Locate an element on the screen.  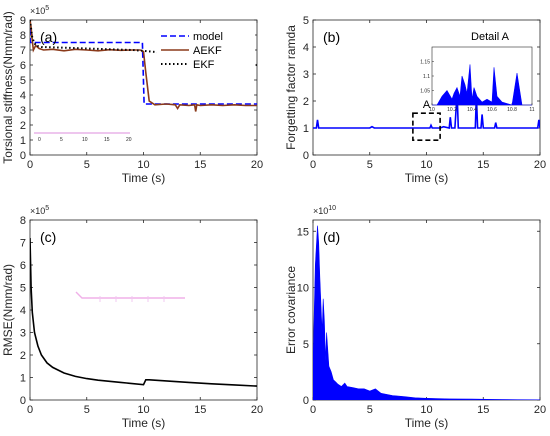
inset-y-tick-label: 1.15 is located at coordinates (425, 63).